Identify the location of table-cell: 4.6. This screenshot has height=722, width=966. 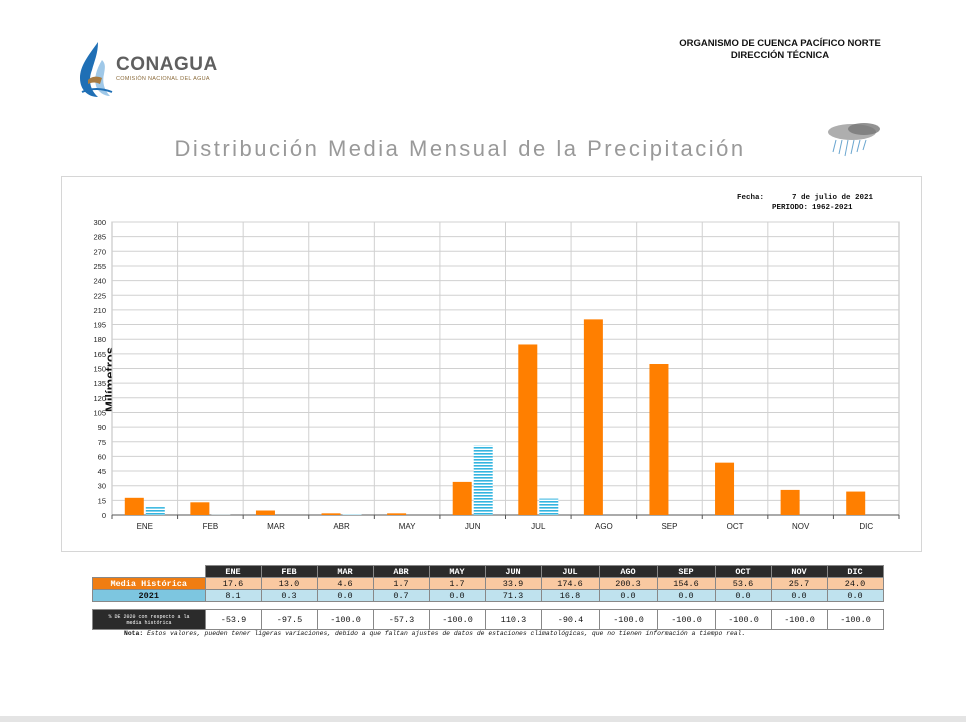
(345, 583).